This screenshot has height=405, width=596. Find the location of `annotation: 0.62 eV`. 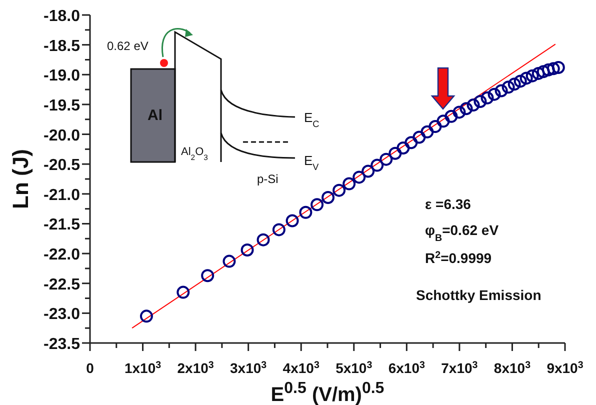

annotation: 0.62 eV is located at coordinates (127, 46).